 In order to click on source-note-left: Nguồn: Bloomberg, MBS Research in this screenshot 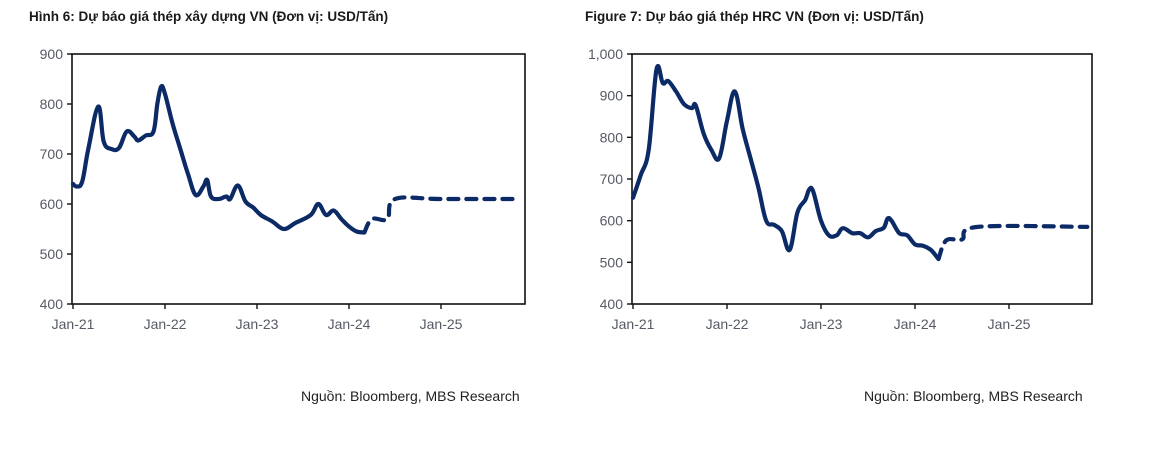, I will do `click(410, 396)`.